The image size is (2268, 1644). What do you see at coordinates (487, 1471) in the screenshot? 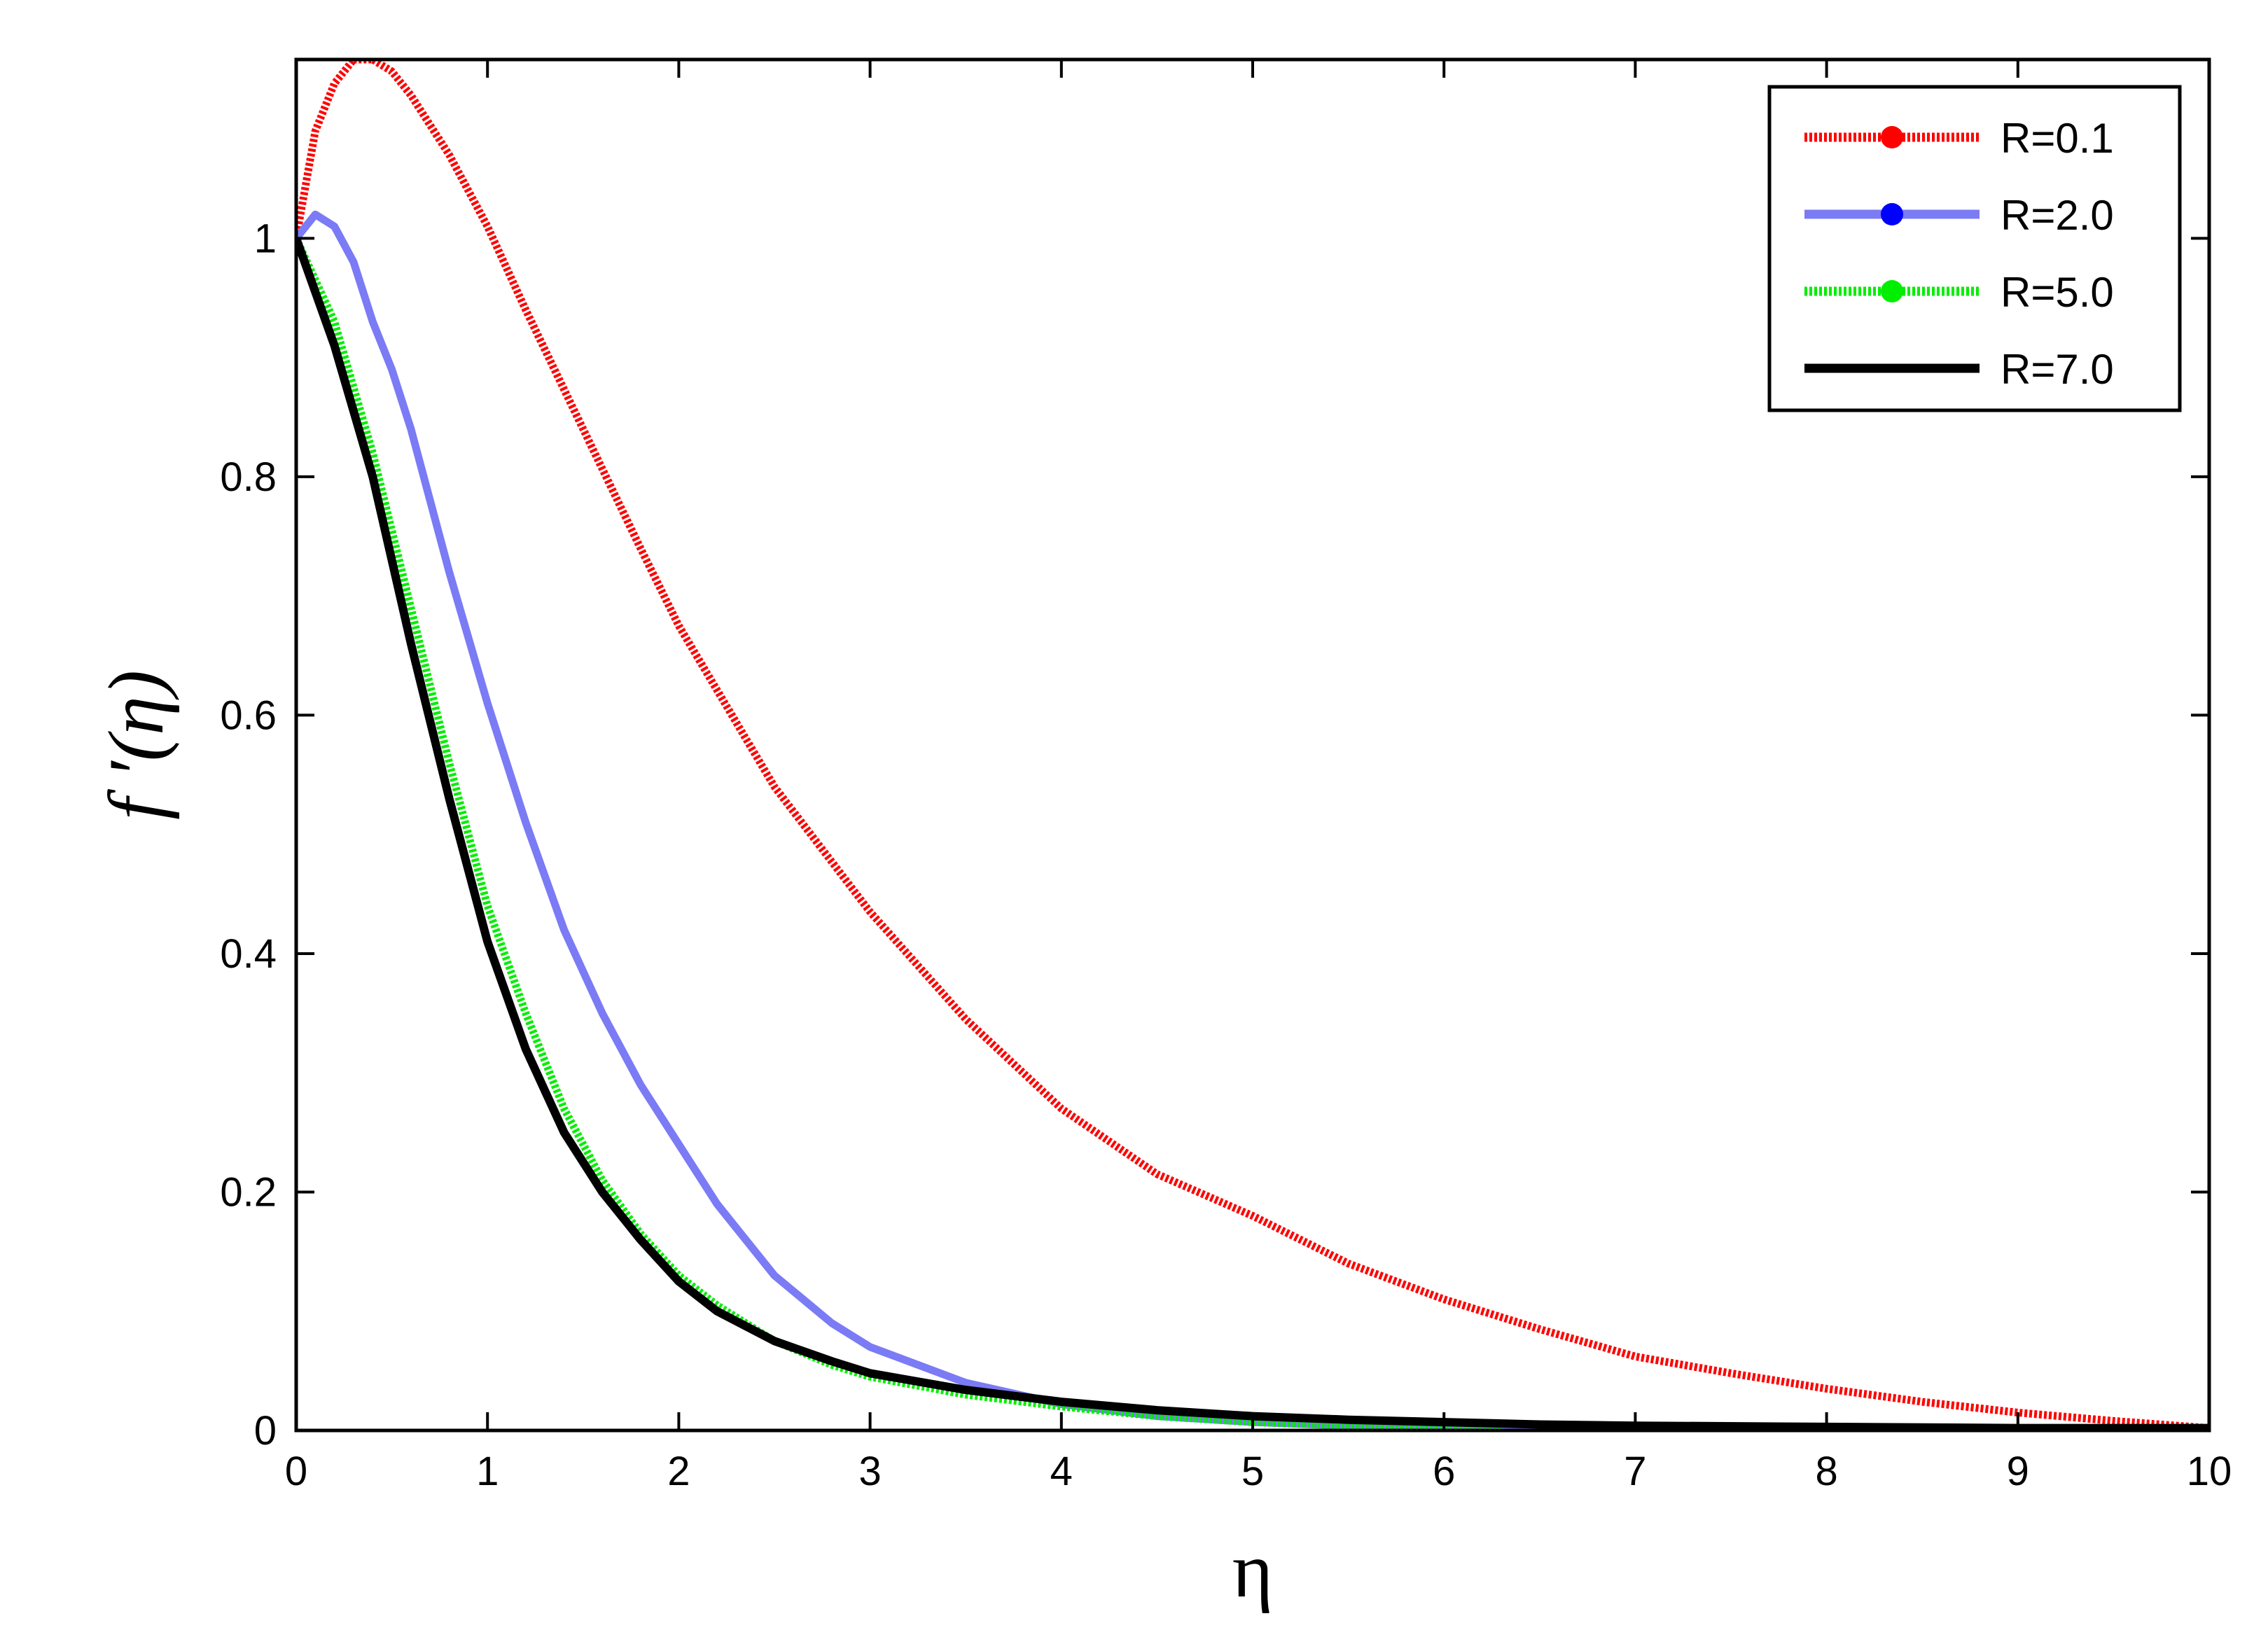
I see `x-tick-label: 1` at bounding box center [487, 1471].